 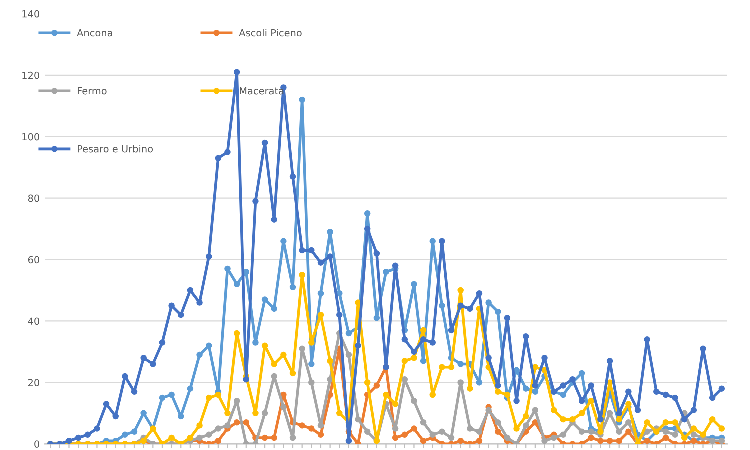 I want to click on y-tick-label: 40, so click(x=34, y=322).